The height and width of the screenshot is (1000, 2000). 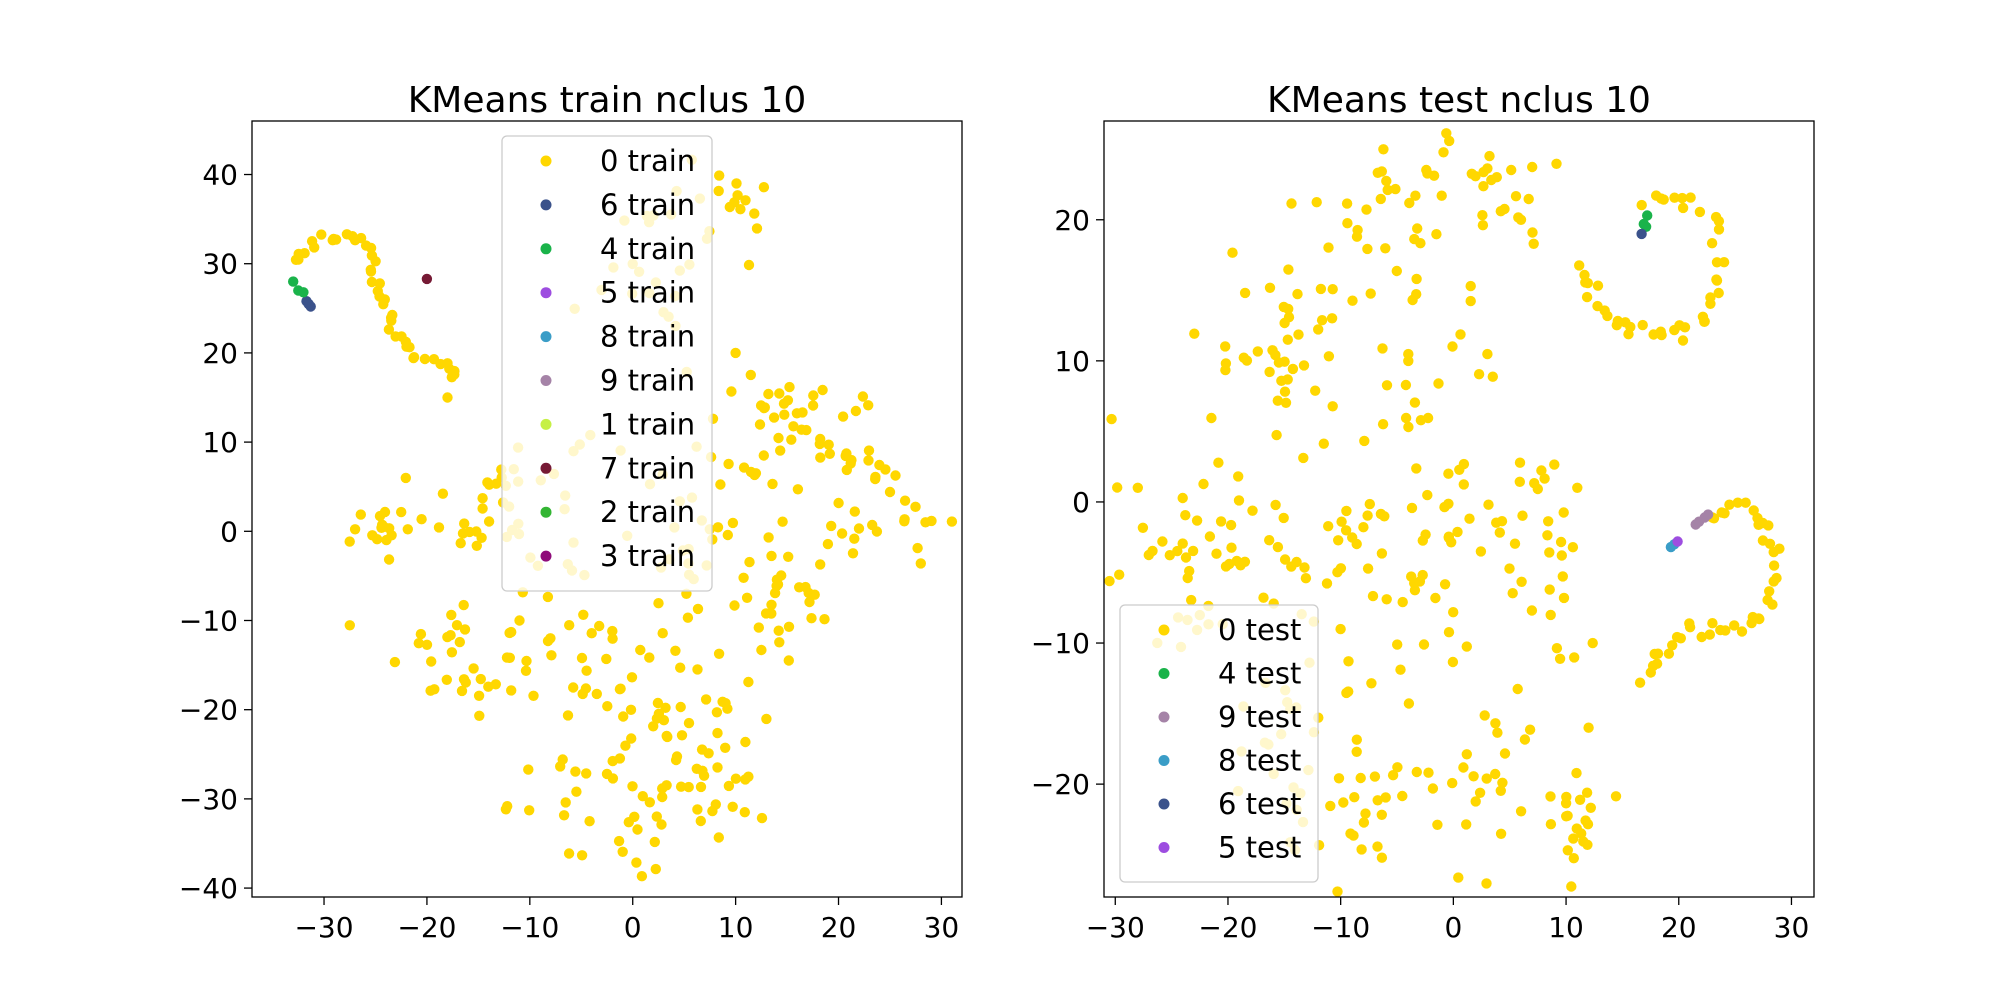 What do you see at coordinates (208, 799) in the screenshot?
I see `train-y-tick-label: −30` at bounding box center [208, 799].